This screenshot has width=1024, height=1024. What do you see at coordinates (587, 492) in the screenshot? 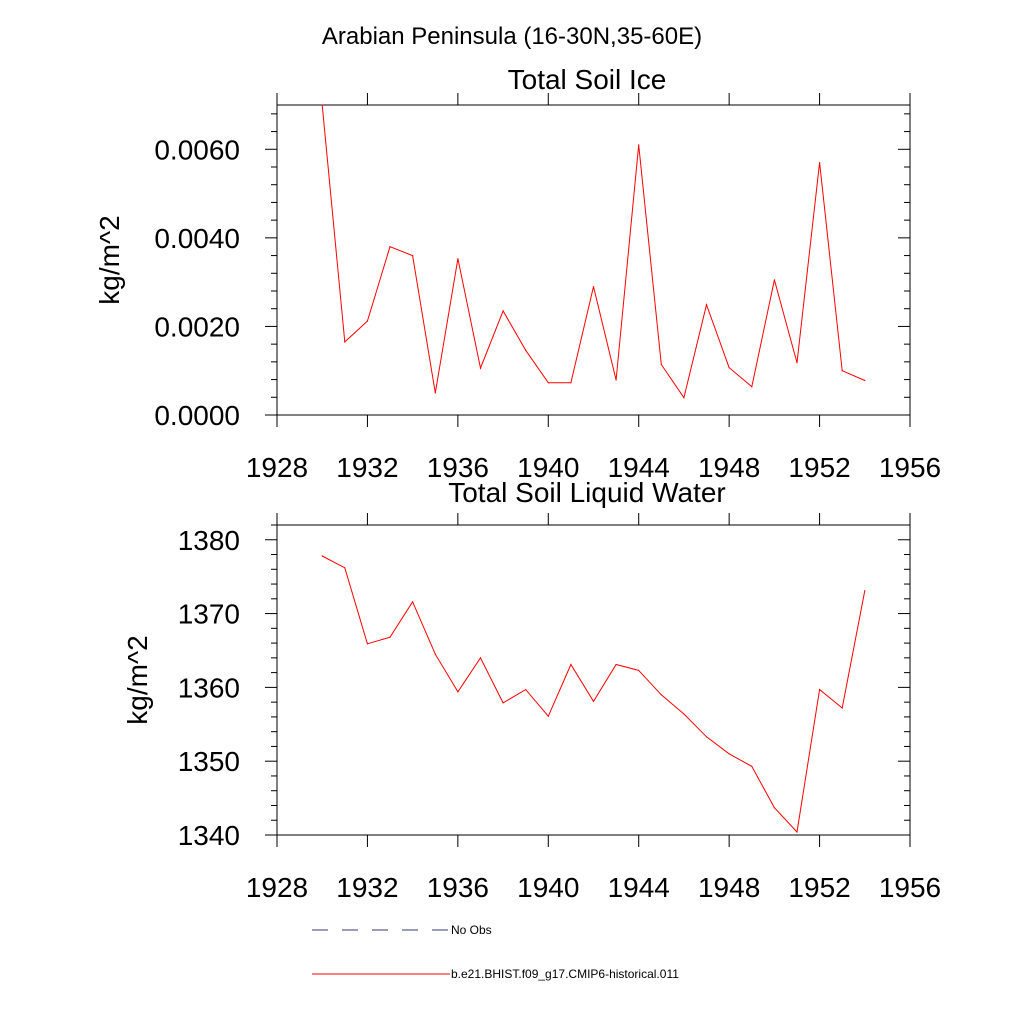
I see `panel-title: Total Soil Liquid Water` at bounding box center [587, 492].